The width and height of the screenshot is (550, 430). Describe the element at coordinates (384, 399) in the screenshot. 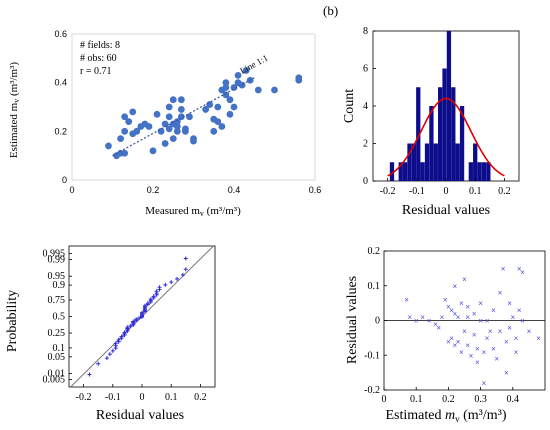

I see `residual-x-tick-label: 0` at that location.